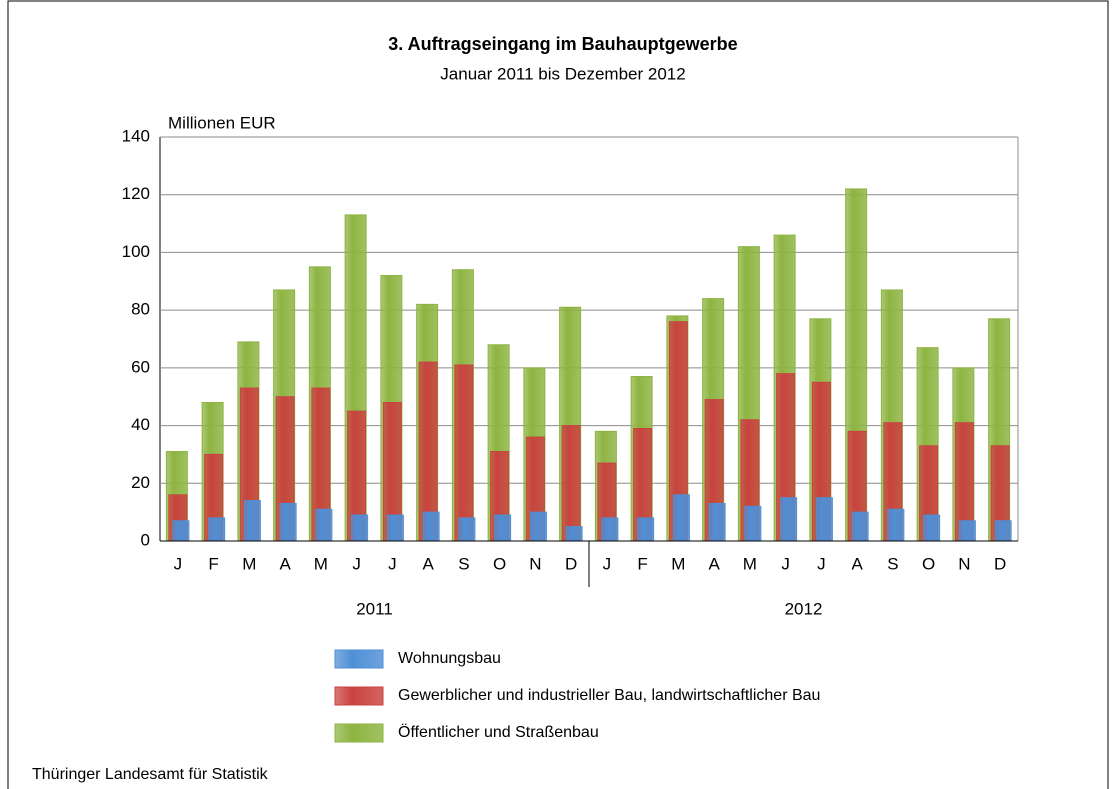  I want to click on y-axis-label: Millionen EUR, so click(222, 122).